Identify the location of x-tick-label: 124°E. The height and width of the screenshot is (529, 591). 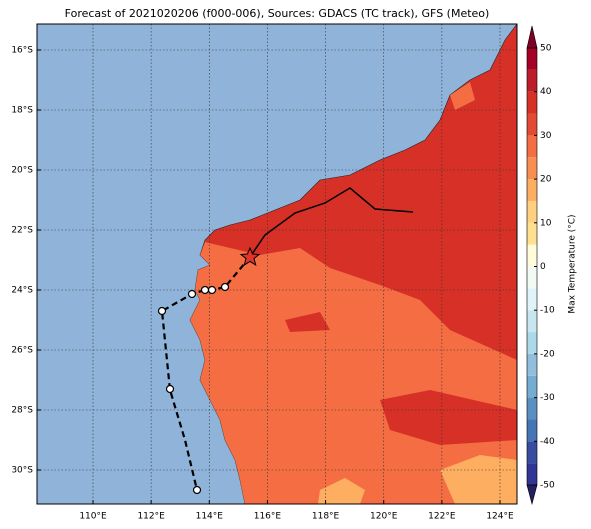
(500, 517).